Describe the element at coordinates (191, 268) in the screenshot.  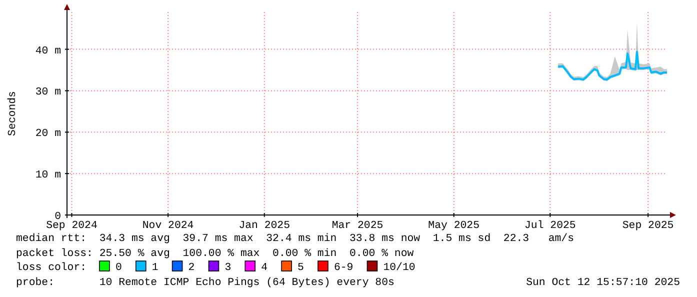
I see `legend-label: 2` at that location.